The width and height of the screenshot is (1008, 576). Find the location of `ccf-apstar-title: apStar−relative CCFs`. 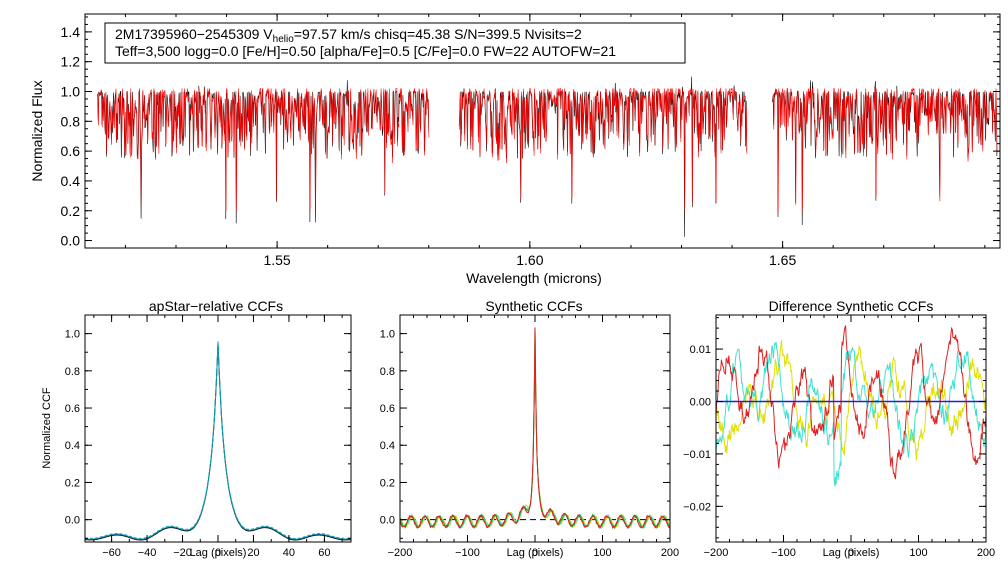

ccf-apstar-title: apStar−relative CCFs is located at coordinates (216, 306).